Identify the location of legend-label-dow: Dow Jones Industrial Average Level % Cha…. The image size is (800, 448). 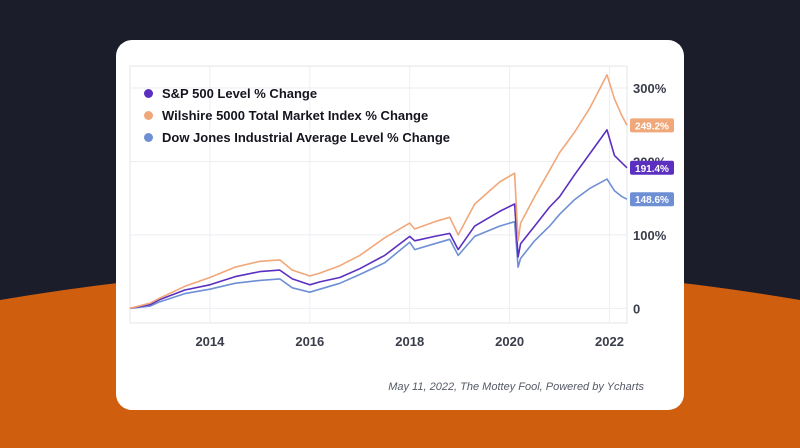
(306, 137).